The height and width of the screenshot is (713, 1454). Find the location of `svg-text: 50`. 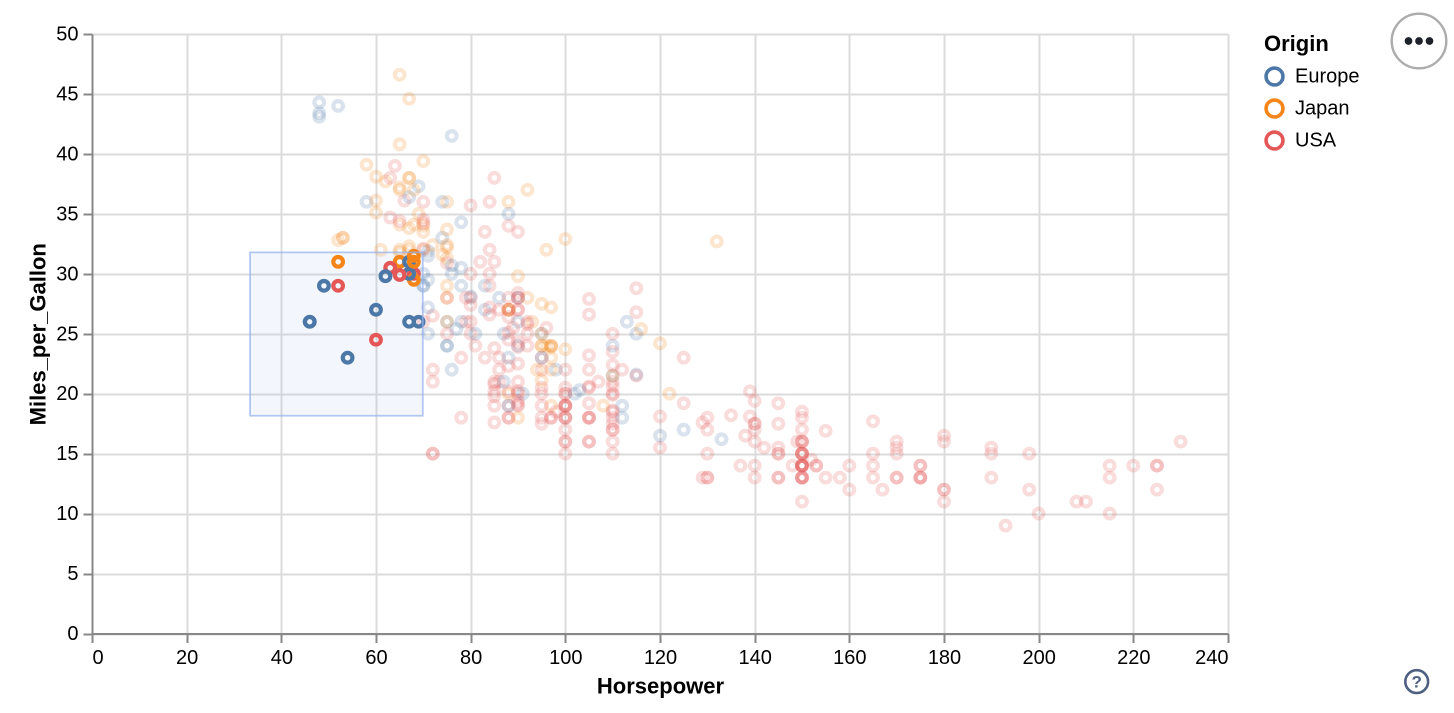

svg-text: 50 is located at coordinates (67, 35).